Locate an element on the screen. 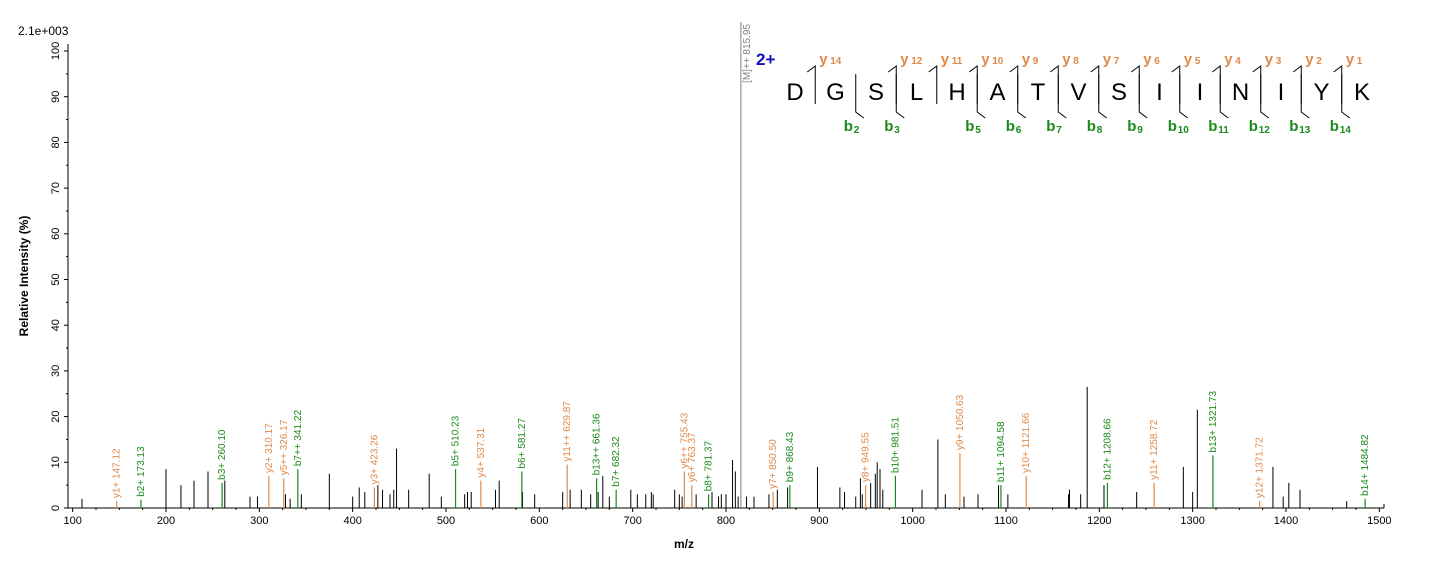 The width and height of the screenshot is (1436, 566). sequence-residue: L is located at coordinates (916, 92).